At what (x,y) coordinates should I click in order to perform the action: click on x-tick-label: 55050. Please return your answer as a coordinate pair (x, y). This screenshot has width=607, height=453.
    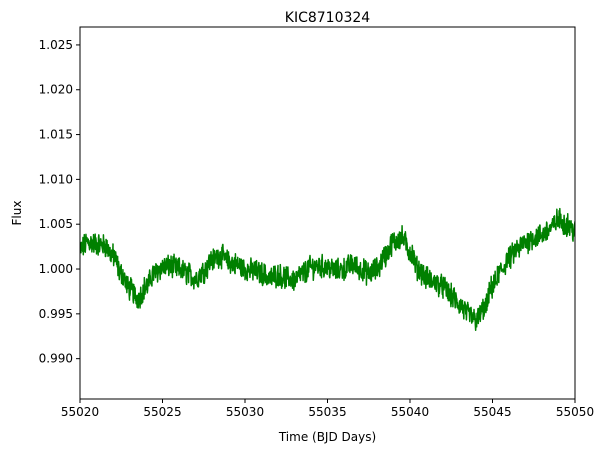
    Looking at the image, I should click on (575, 412).